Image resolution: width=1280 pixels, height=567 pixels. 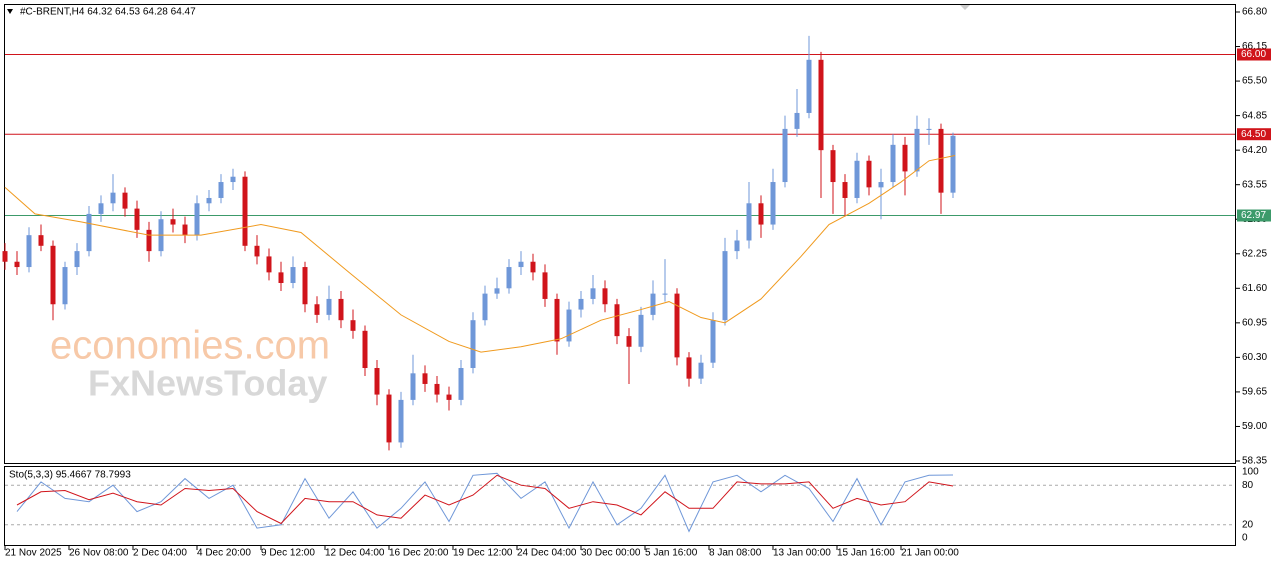 I want to click on y-tick-label: 63.55, so click(x=1254, y=184).